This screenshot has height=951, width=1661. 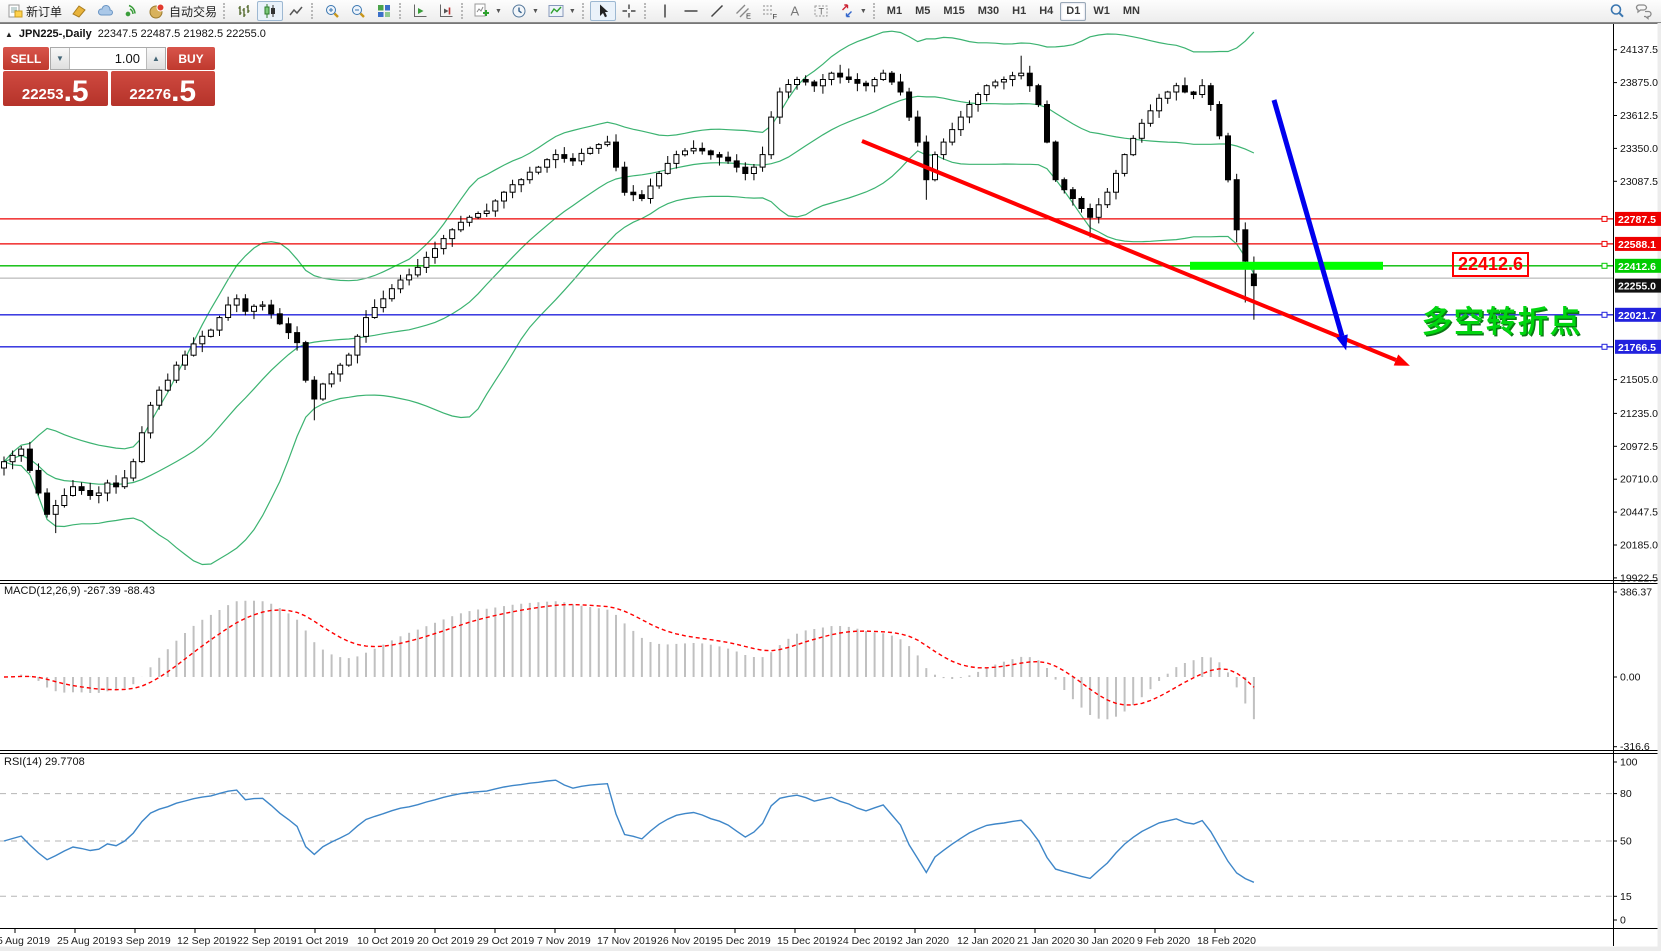 I want to click on autoscroll-button, so click(x=446, y=11).